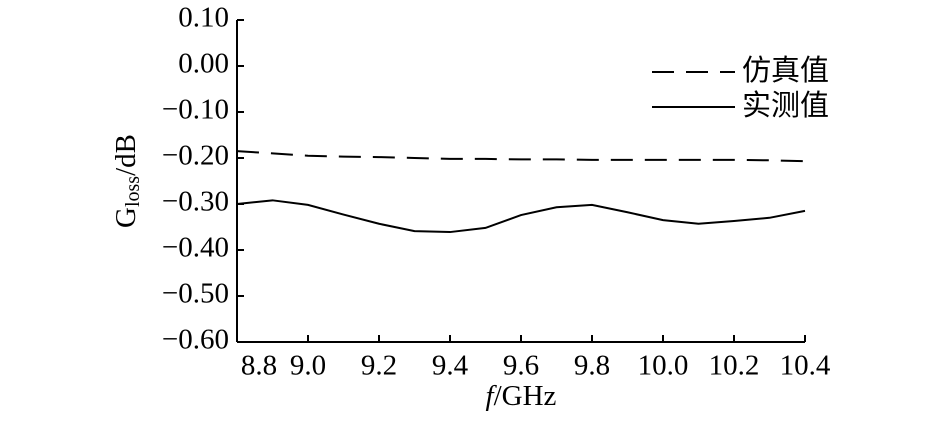 The width and height of the screenshot is (945, 424). What do you see at coordinates (133, 191) in the screenshot?
I see `y-label-sub: loss` at bounding box center [133, 191].